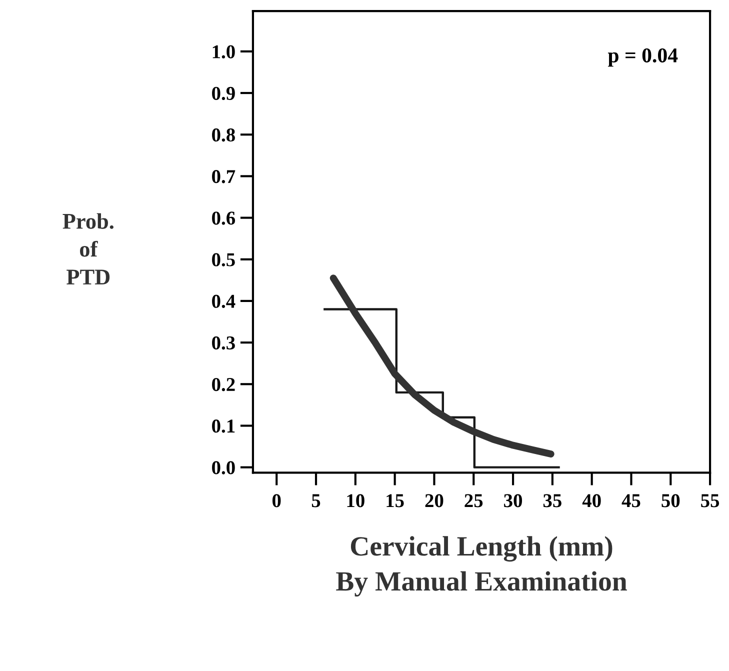  I want to click on y-tick-label: 0.7, so click(224, 177).